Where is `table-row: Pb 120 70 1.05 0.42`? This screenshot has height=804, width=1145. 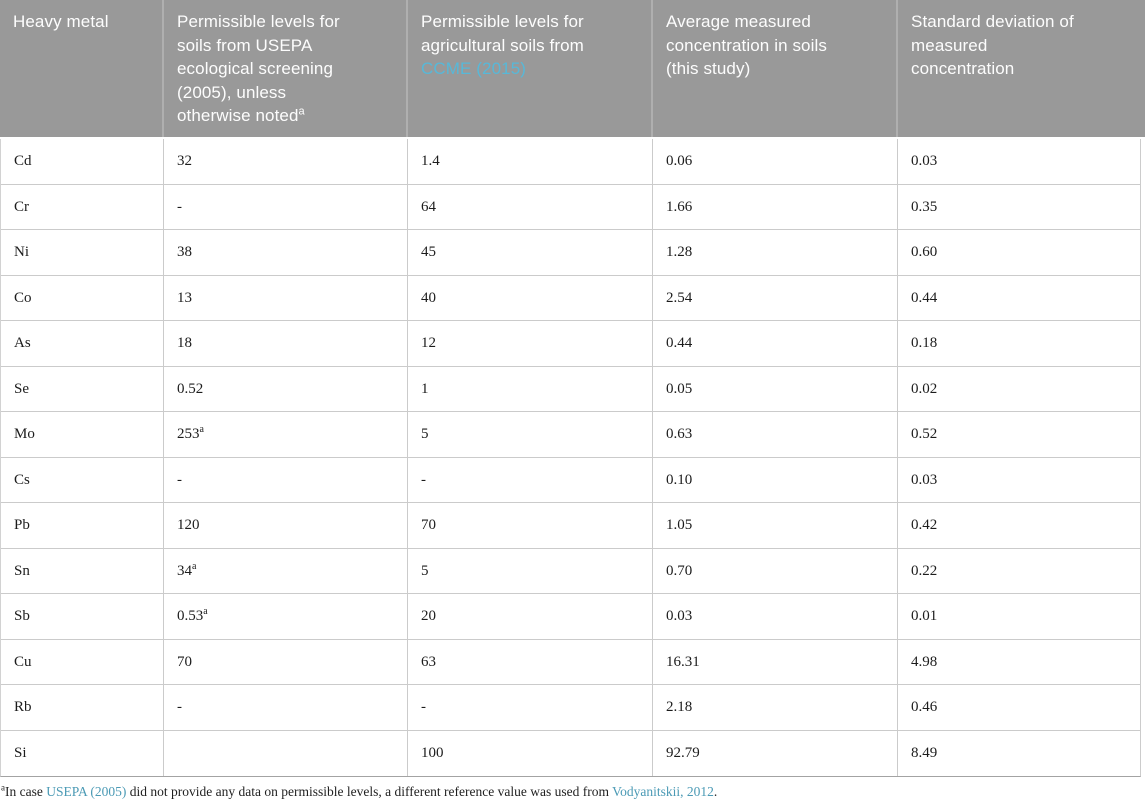 table-row: Pb 120 70 1.05 0.42 is located at coordinates (570, 526).